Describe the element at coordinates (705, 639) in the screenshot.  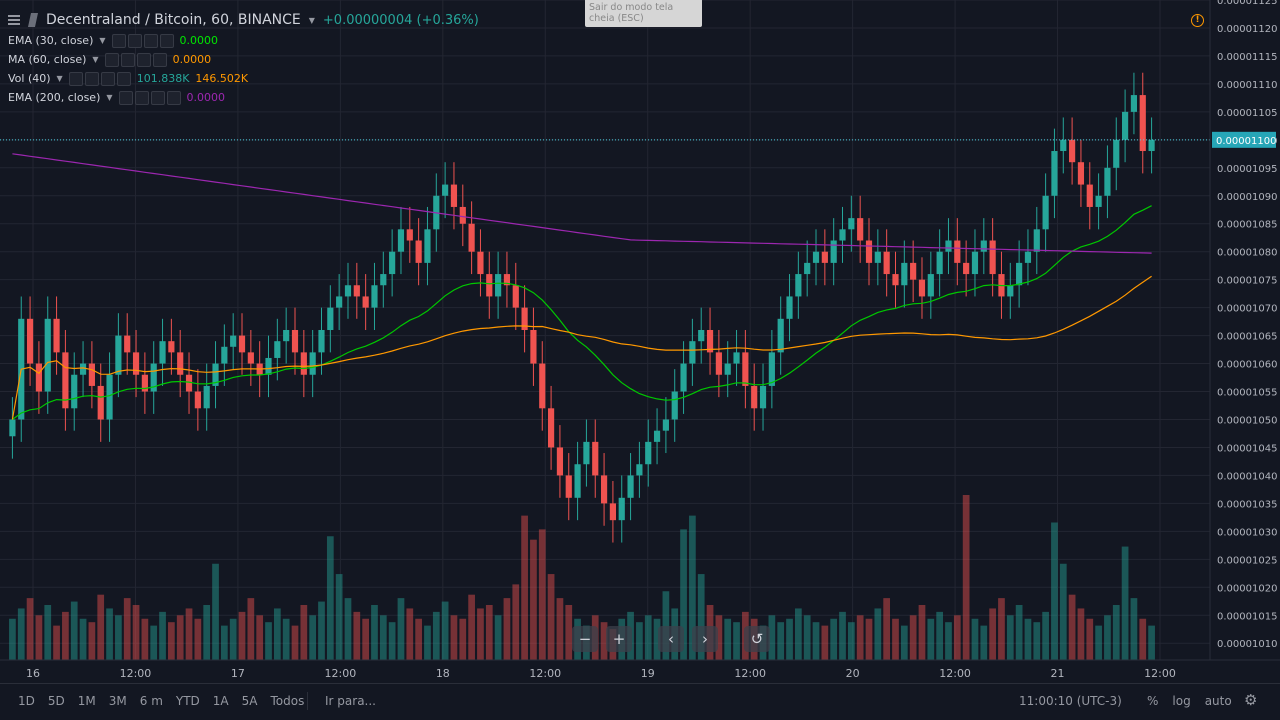
I see `scroll-right-icon: ›` at that location.